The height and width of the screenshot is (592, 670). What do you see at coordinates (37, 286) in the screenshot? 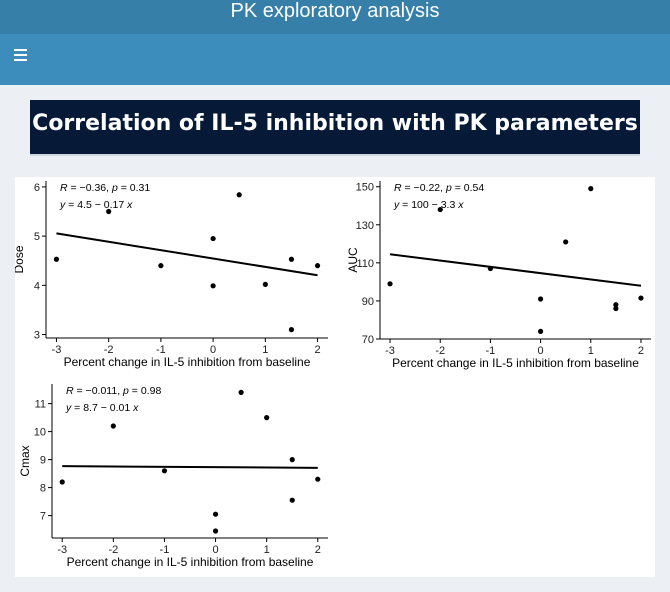
I see `y-tick-label: 4` at bounding box center [37, 286].